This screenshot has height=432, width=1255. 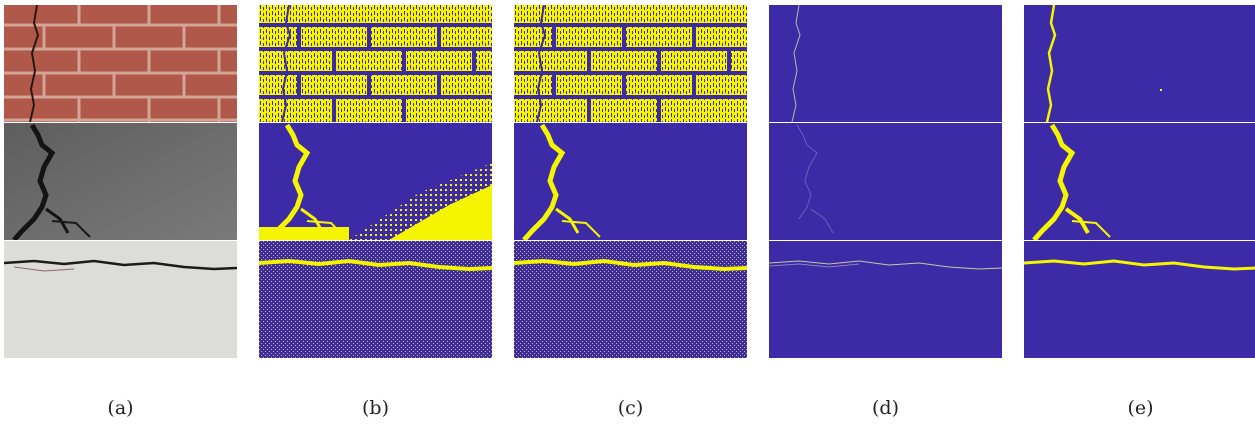 I want to click on panel-label-d: (d), so click(x=885, y=408).